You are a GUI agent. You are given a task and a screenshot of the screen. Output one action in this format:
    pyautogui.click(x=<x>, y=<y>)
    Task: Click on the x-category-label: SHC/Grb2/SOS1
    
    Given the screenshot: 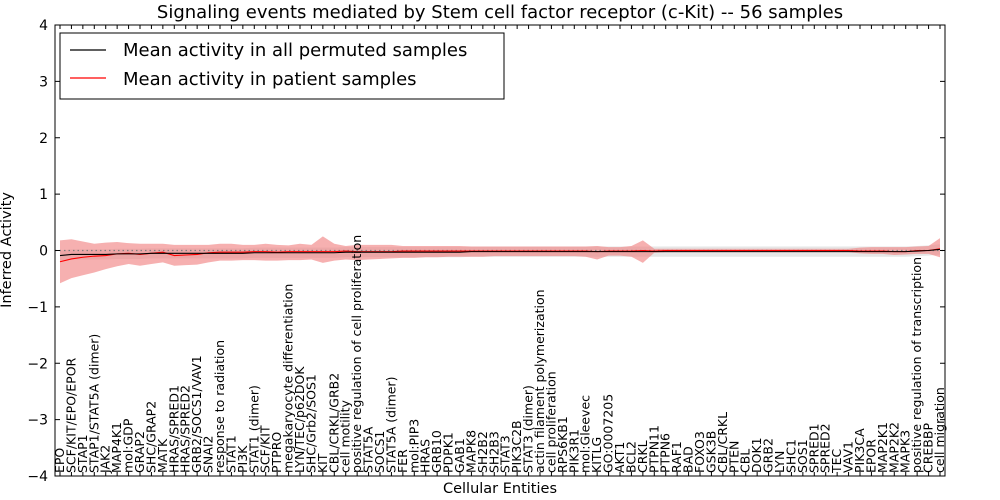 What is the action you would take?
    pyautogui.click(x=310, y=423)
    